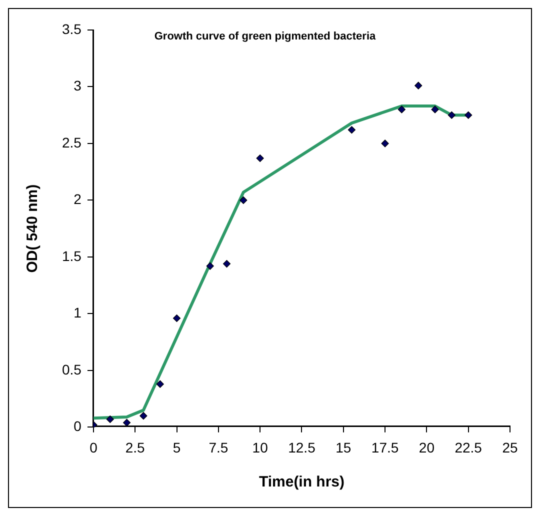 This screenshot has width=542, height=518. Describe the element at coordinates (510, 448) in the screenshot. I see `x-tick-label: 25` at that location.